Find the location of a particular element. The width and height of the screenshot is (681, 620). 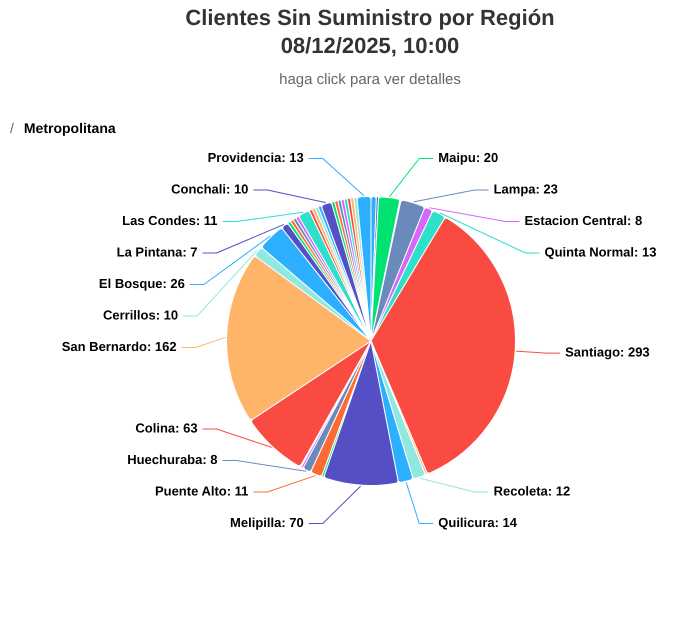

slice-label: Providencia: 13 is located at coordinates (256, 158).